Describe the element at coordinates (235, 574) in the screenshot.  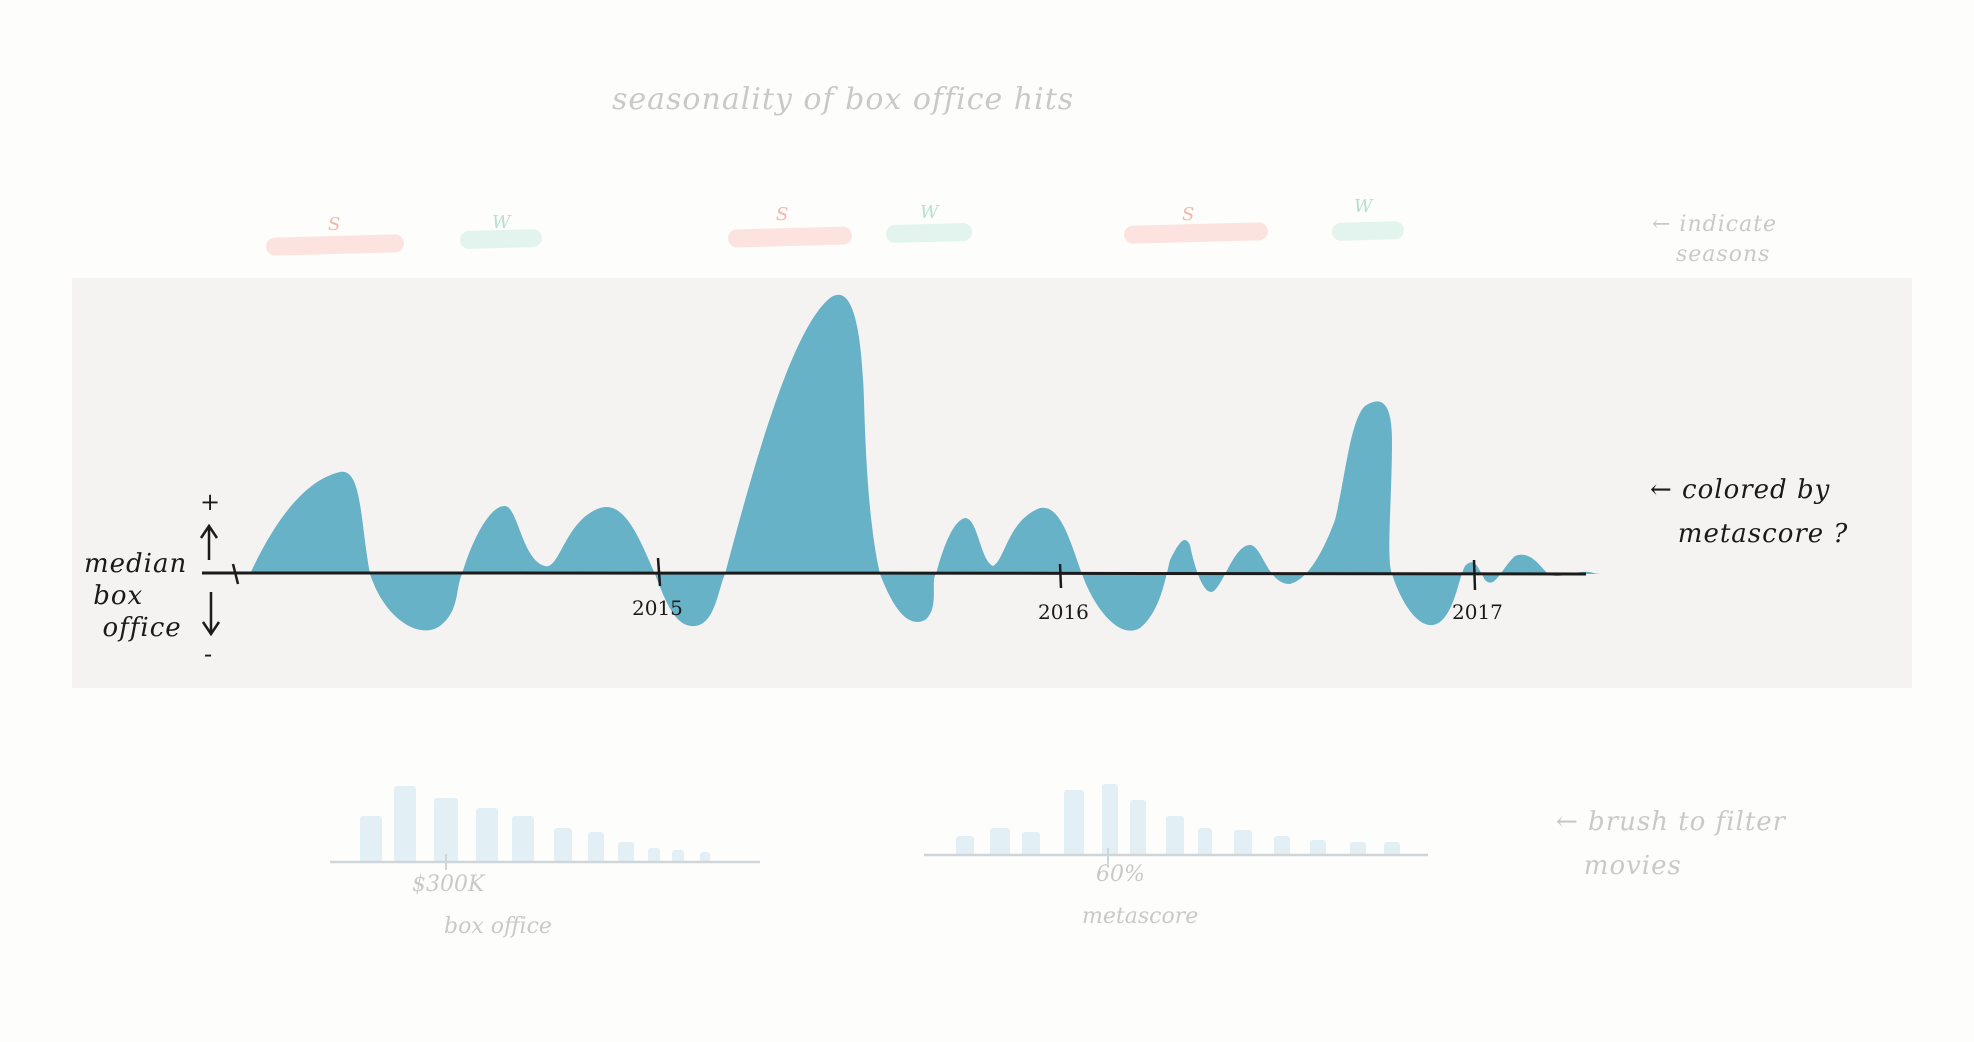
I see `axis-start-tick` at that location.